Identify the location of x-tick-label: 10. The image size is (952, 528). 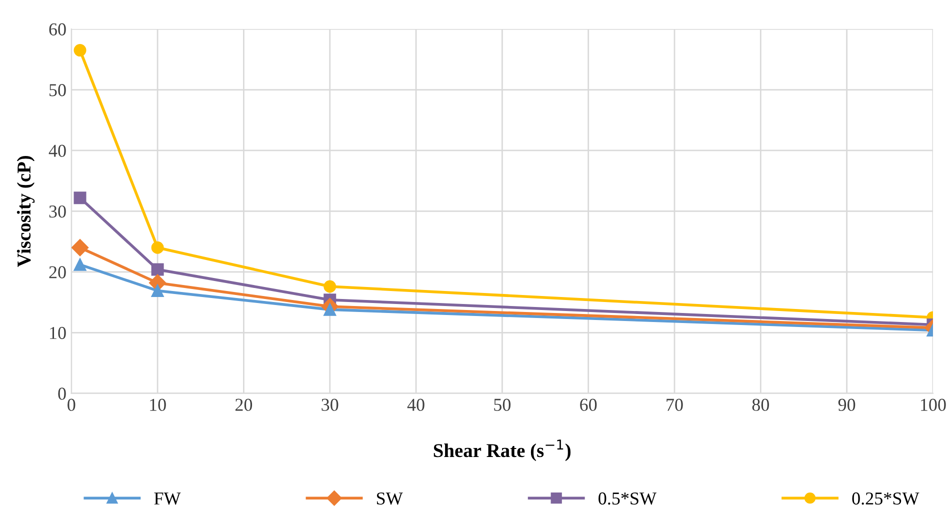
(158, 404).